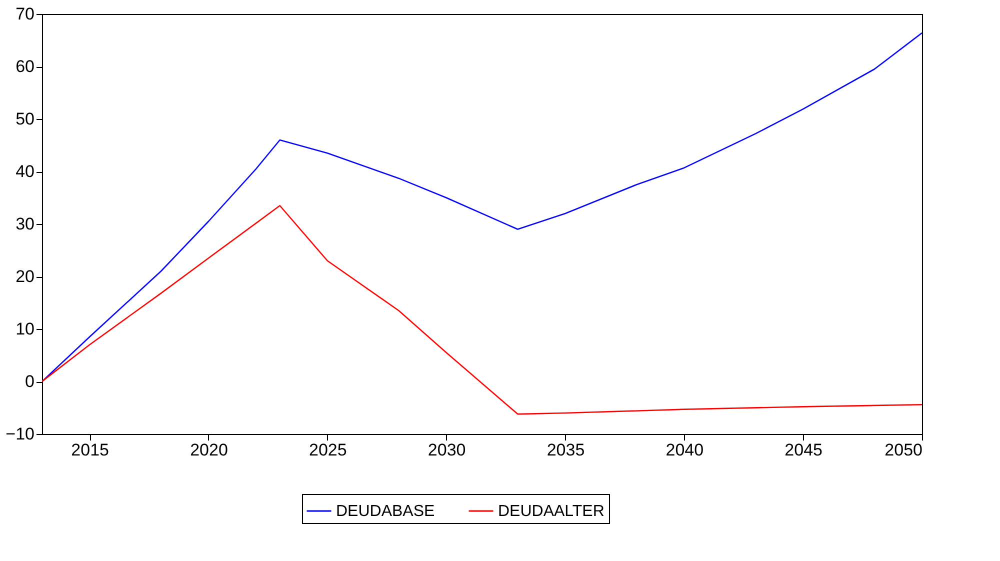  What do you see at coordinates (25, 276) in the screenshot?
I see `y-tick-label: 20` at bounding box center [25, 276].